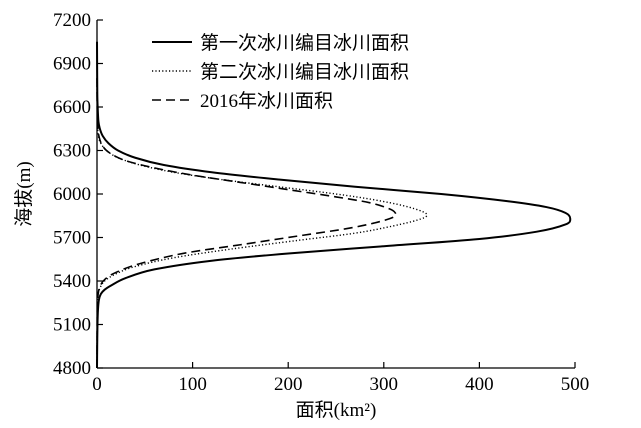 The width and height of the screenshot is (641, 428). Describe the element at coordinates (304, 72) in the screenshot. I see `legend-label-2: 第二次冰川编目冰川面积` at that location.